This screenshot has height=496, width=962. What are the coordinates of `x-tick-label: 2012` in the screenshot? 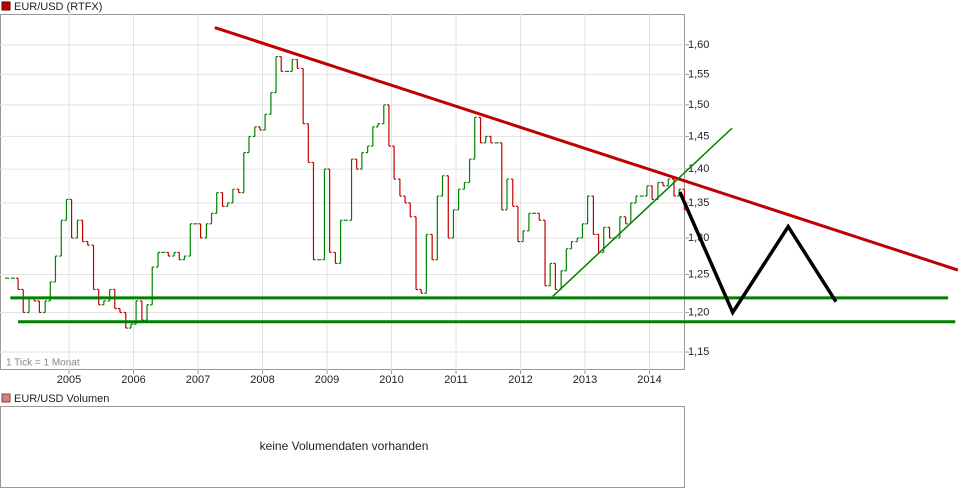 It's located at (520, 380).